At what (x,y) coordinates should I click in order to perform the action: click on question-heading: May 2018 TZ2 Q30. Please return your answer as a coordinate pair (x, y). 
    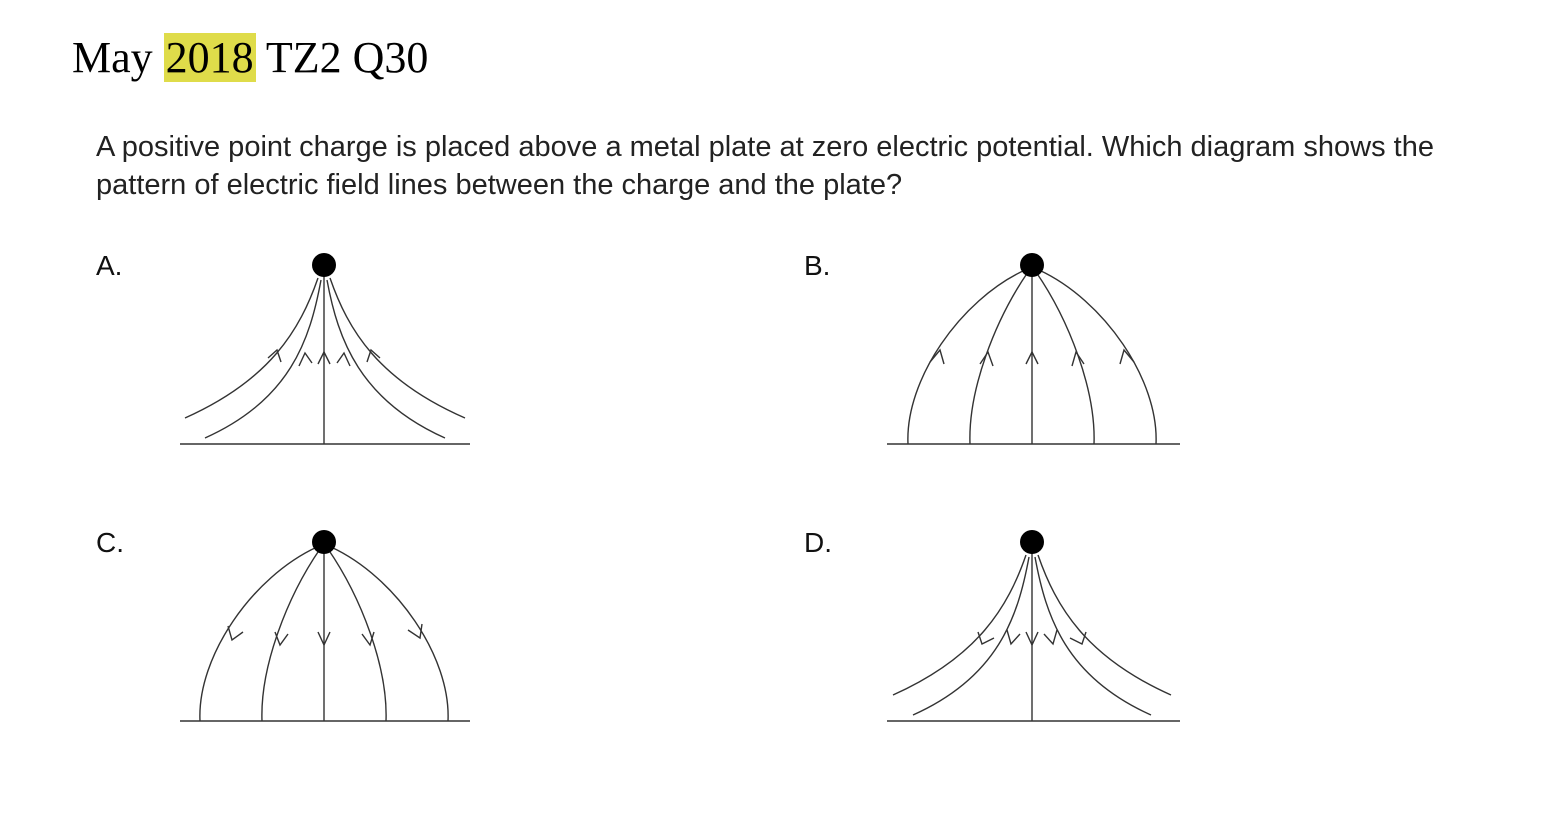
    Looking at the image, I should click on (250, 58).